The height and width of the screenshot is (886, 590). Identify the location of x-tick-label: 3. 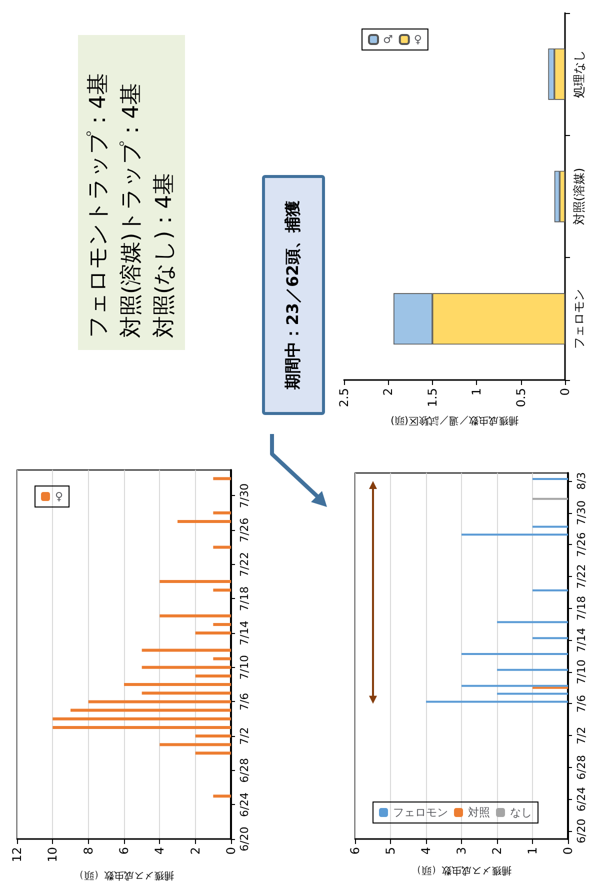
(461, 851).